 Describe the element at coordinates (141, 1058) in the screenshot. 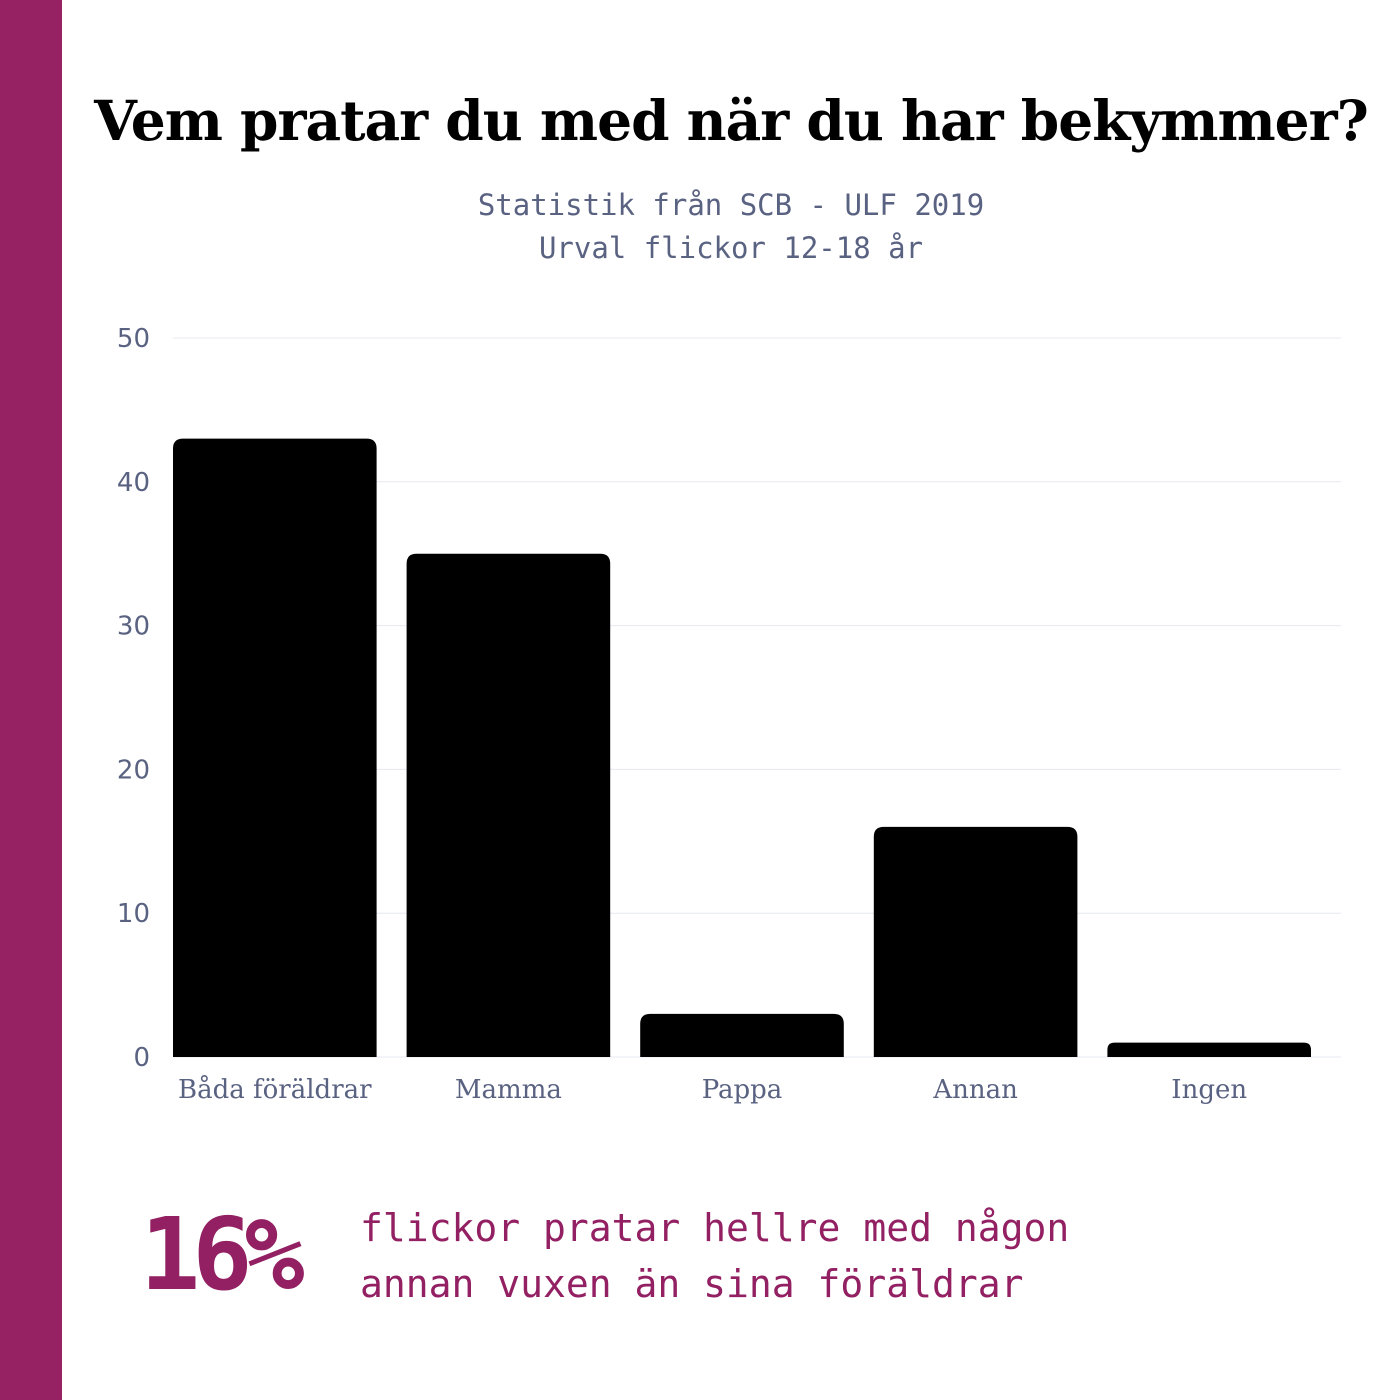

I see `y-tick-label: 0` at that location.